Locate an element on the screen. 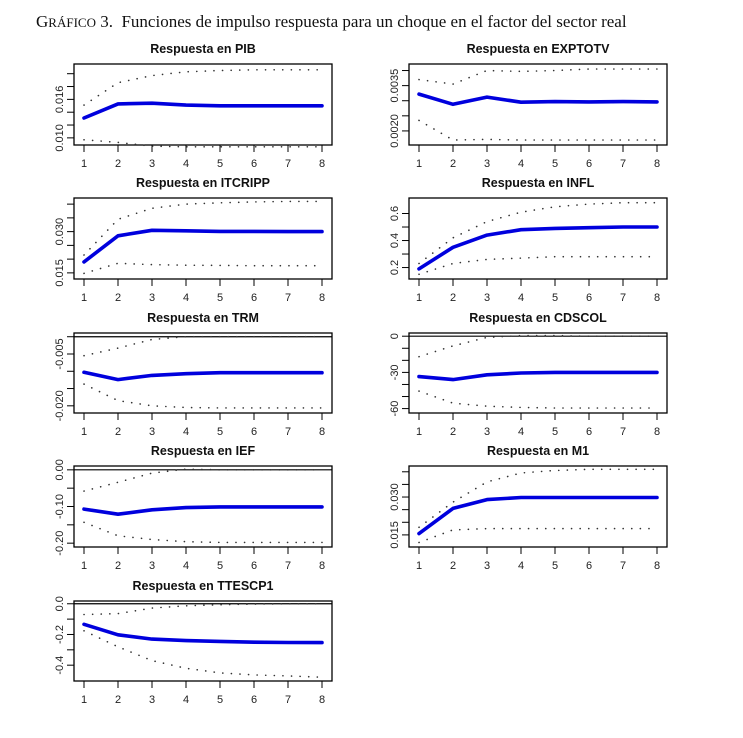 The height and width of the screenshot is (738, 743). y-tick-label: 0.0020 is located at coordinates (395, 131).